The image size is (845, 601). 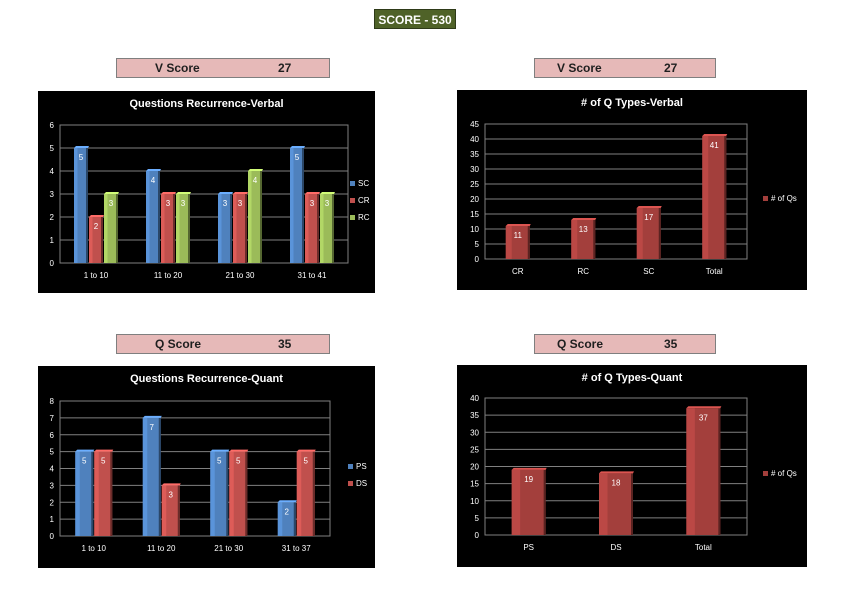 What do you see at coordinates (312, 275) in the screenshot?
I see `x-tick-label: 31 to 41` at bounding box center [312, 275].